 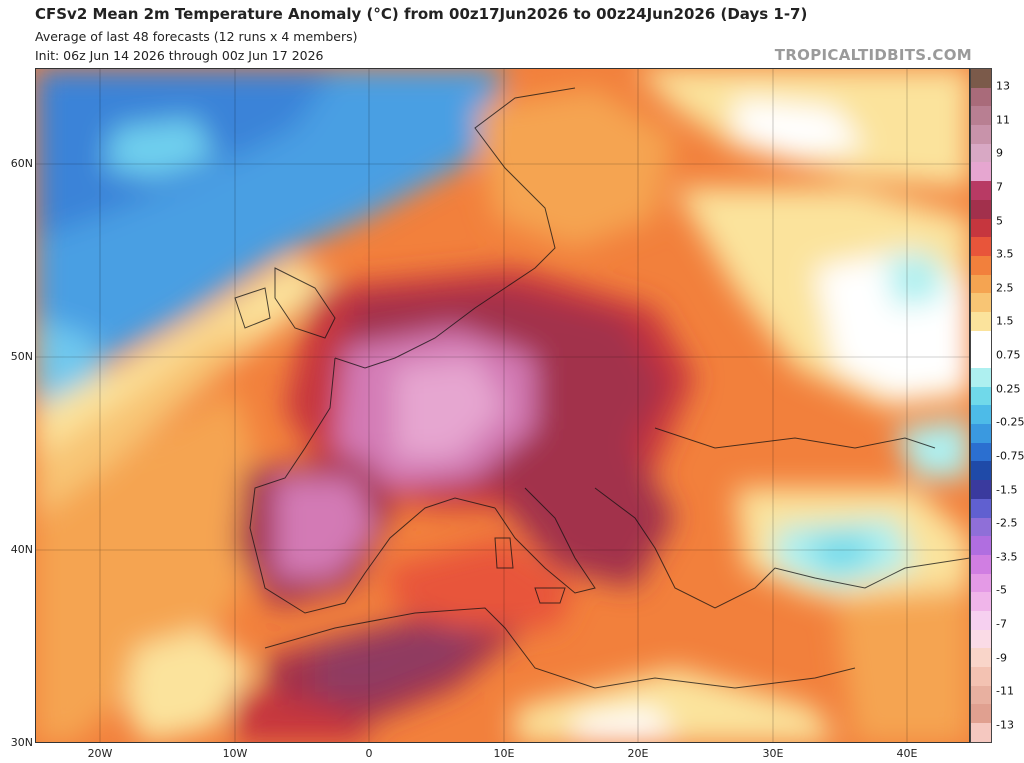 I want to click on colorbar-label: -2.5, so click(x=1007, y=523).